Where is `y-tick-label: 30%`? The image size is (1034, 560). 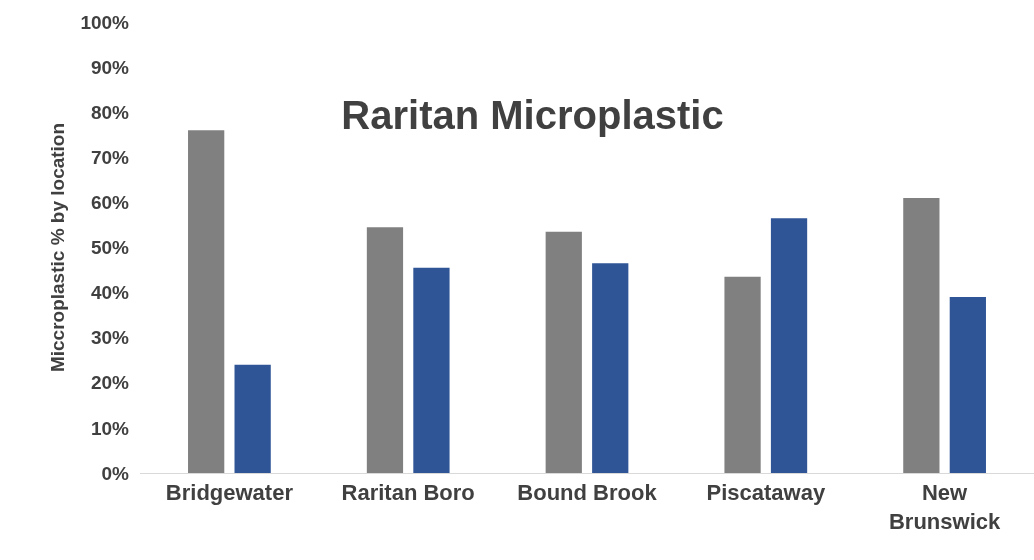 y-tick-label: 30% is located at coordinates (110, 338).